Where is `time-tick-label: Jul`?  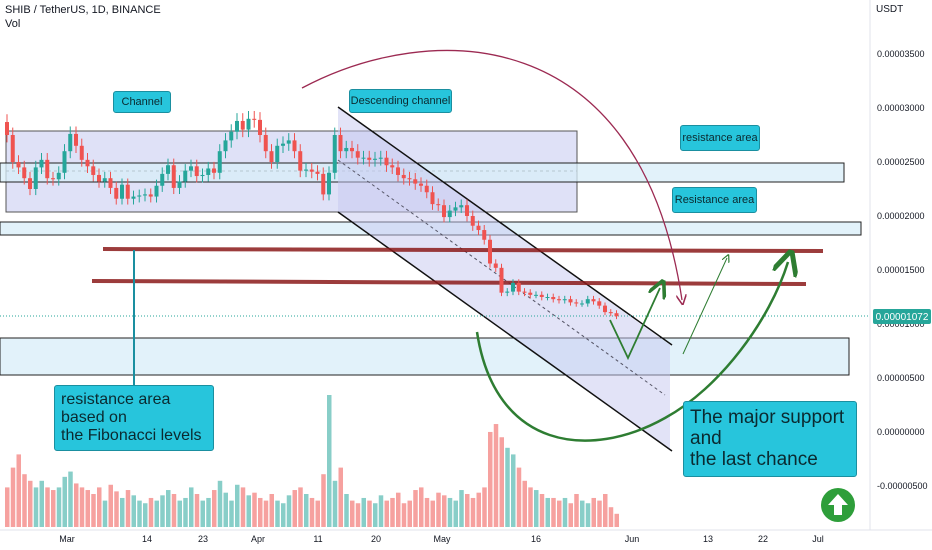 time-tick-label: Jul is located at coordinates (818, 539).